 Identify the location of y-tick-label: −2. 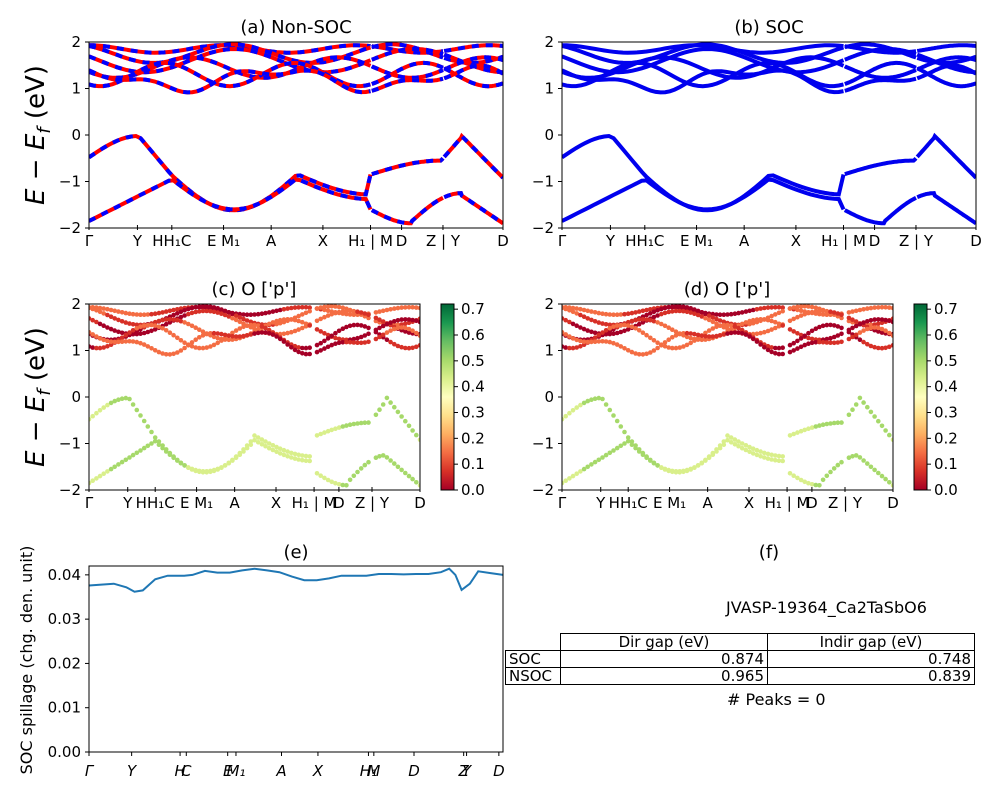
(70, 228).